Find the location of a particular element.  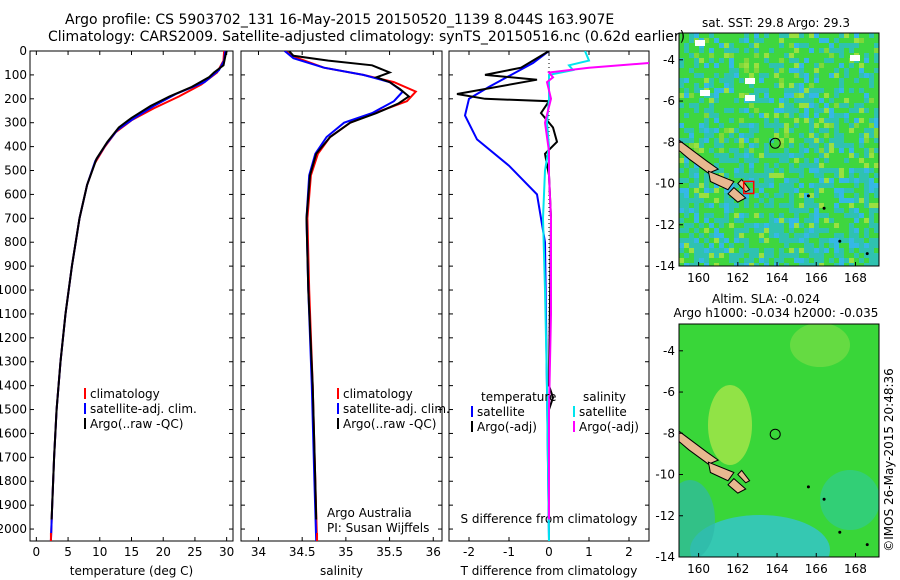

y-tick-label: 1500 is located at coordinates (13, 410).